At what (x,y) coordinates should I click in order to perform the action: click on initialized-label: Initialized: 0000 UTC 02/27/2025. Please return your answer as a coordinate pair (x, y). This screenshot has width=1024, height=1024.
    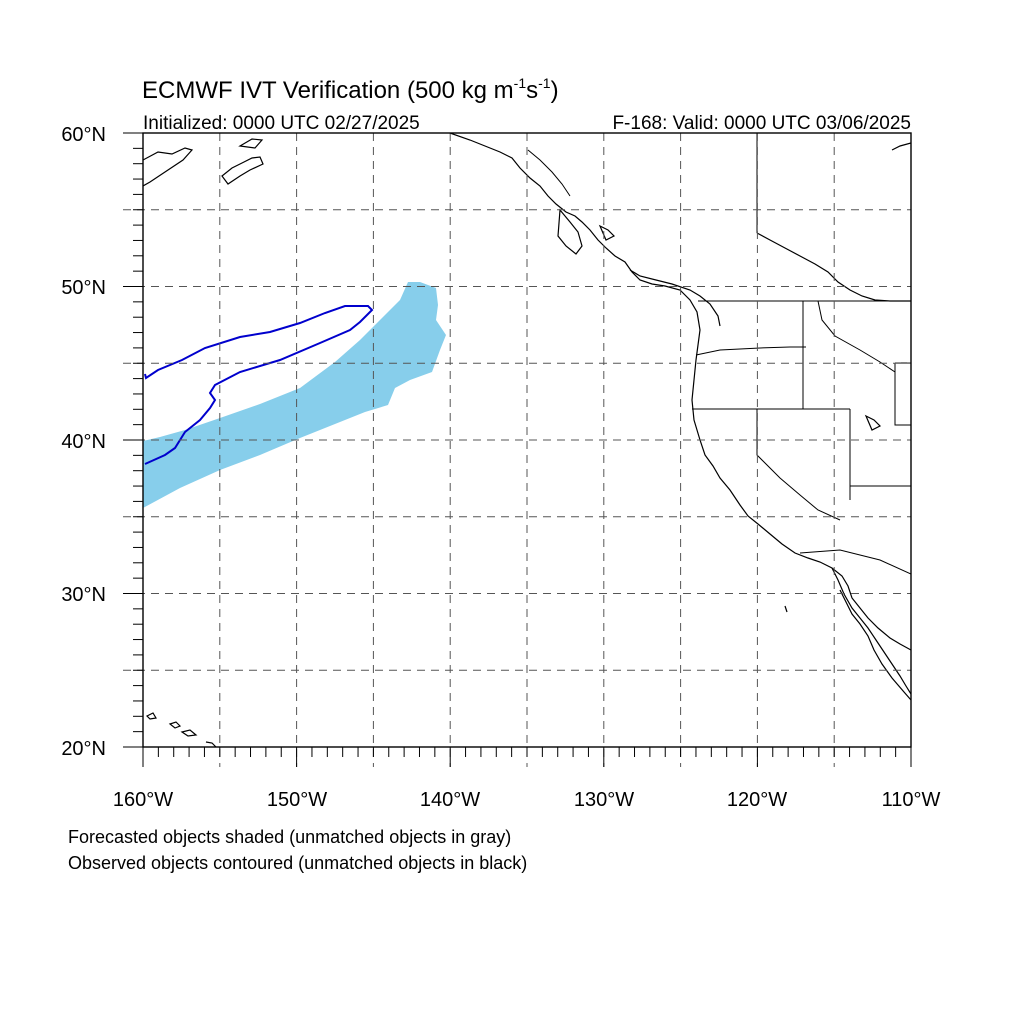
    Looking at the image, I should click on (281, 123).